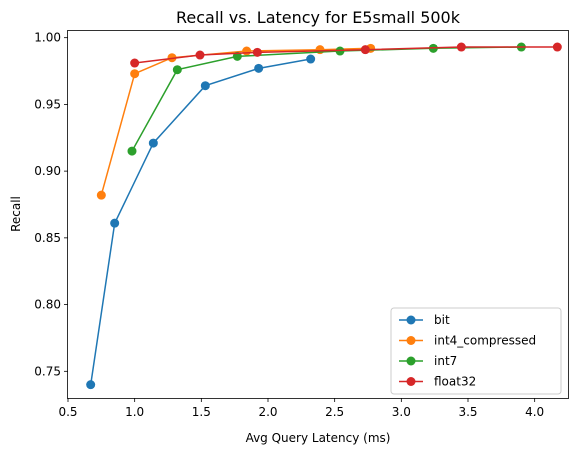 The height and width of the screenshot is (455, 576). I want to click on legend-label: int4_compressed, so click(485, 341).